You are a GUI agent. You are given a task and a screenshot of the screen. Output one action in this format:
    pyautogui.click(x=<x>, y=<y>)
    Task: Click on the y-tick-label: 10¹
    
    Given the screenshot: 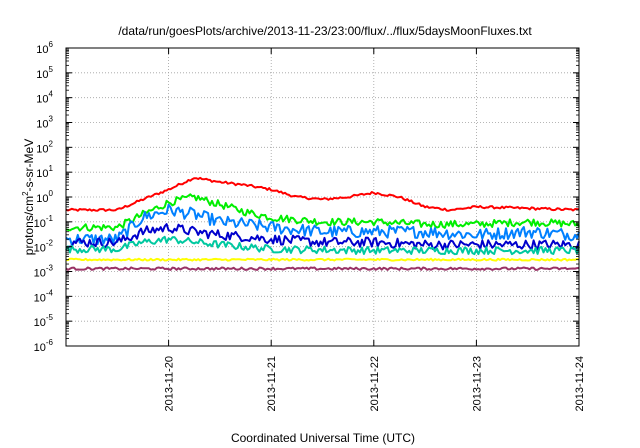 What is the action you would take?
    pyautogui.click(x=44, y=172)
    